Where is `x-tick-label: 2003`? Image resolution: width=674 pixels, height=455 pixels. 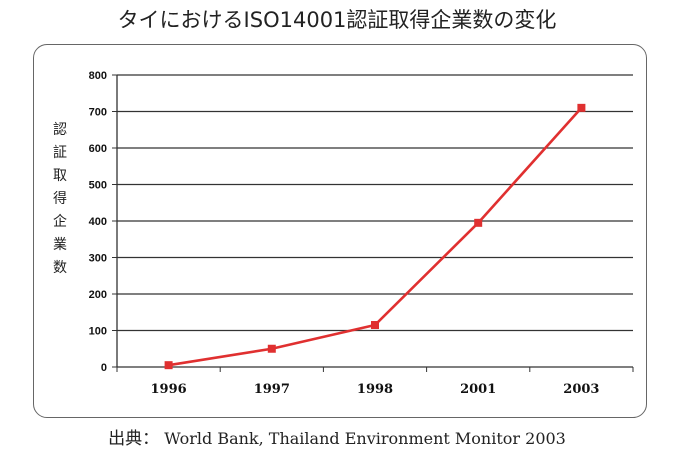 x-tick-label: 2003 is located at coordinates (581, 389).